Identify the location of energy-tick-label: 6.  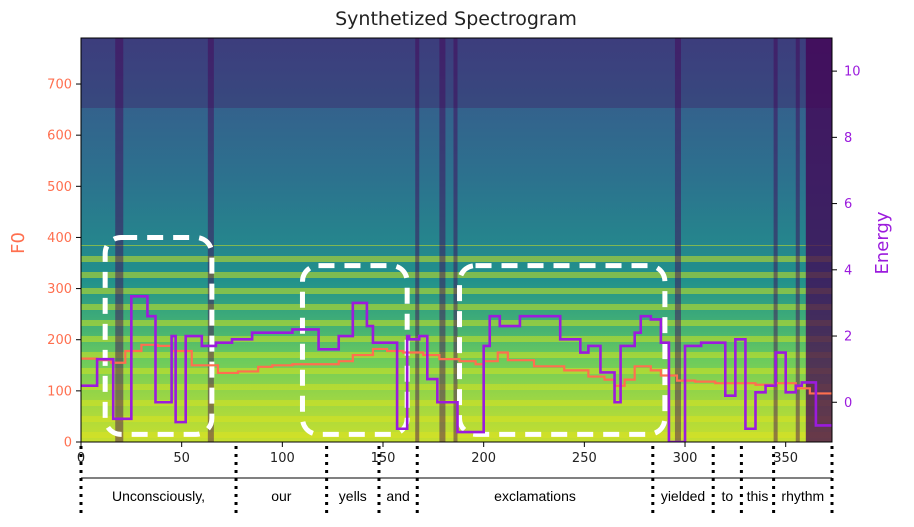
(848, 204).